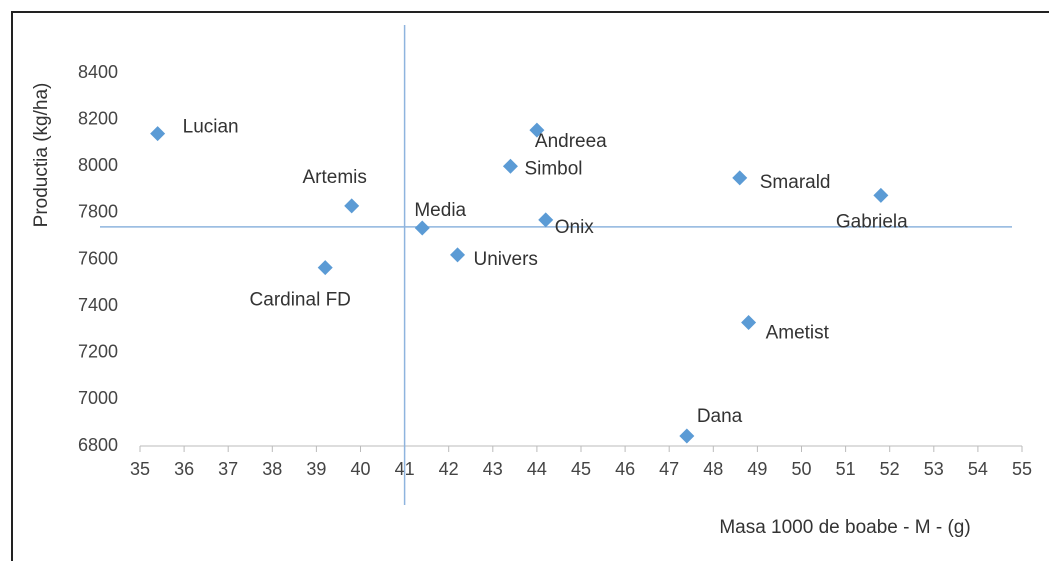 This screenshot has height=561, width=1049. What do you see at coordinates (211, 127) in the screenshot?
I see `point-label: Lucian` at bounding box center [211, 127].